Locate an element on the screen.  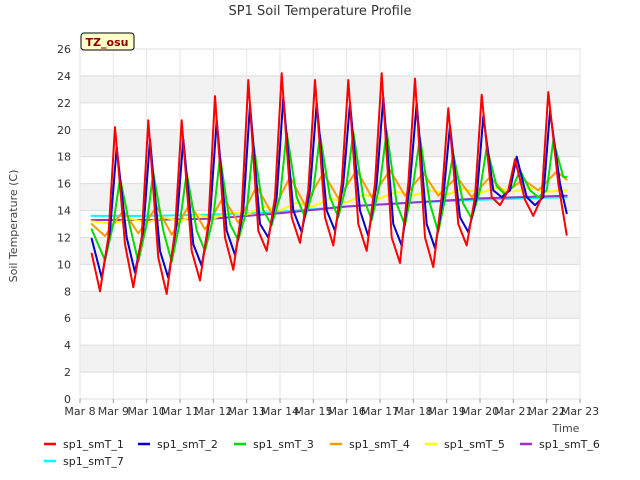
y-tick-label: 0 is located at coordinates (67, 399).